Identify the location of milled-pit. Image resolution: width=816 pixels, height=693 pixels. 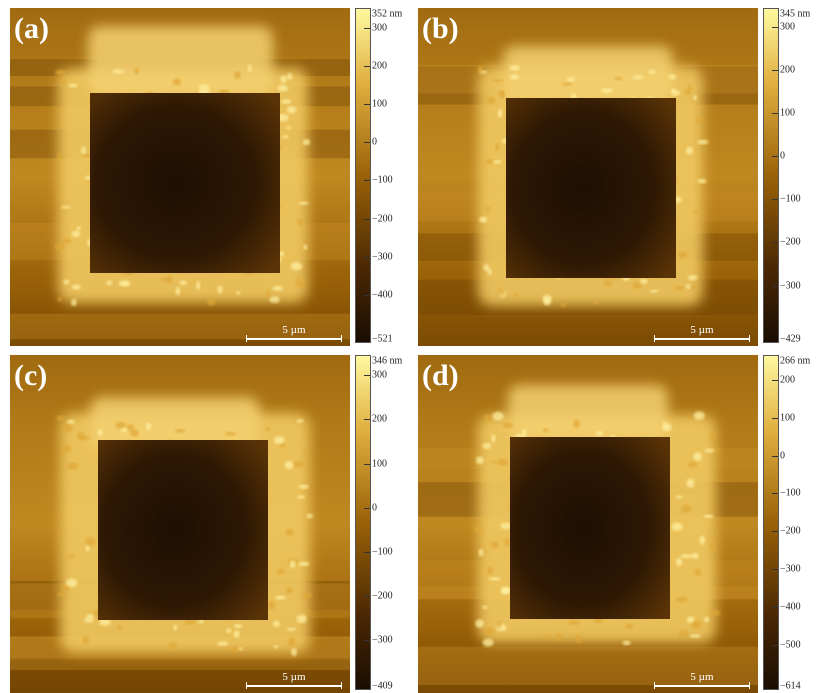
(590, 528).